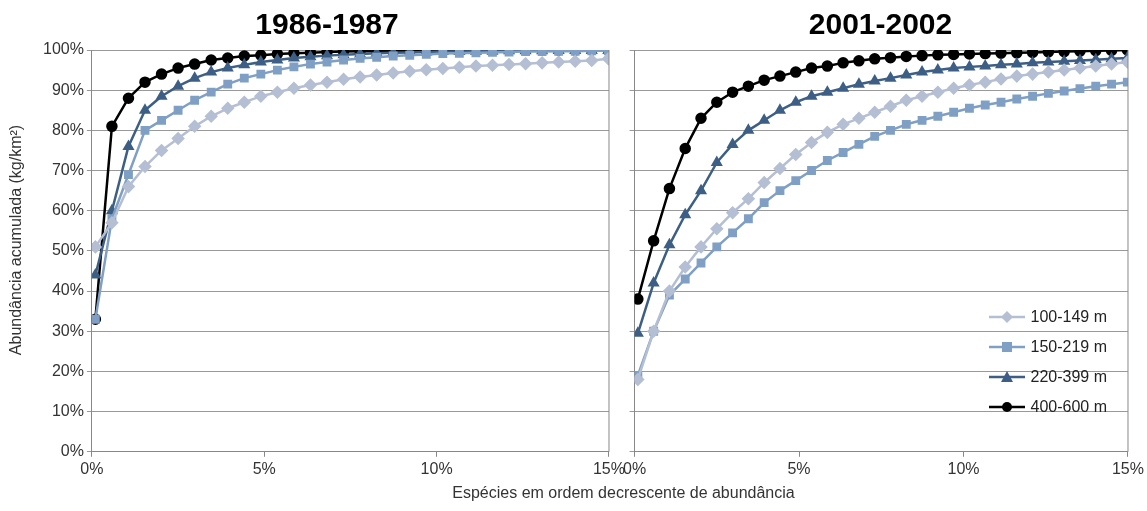 This screenshot has width=1147, height=511. I want to click on y-tick-label: 20%, so click(67, 370).